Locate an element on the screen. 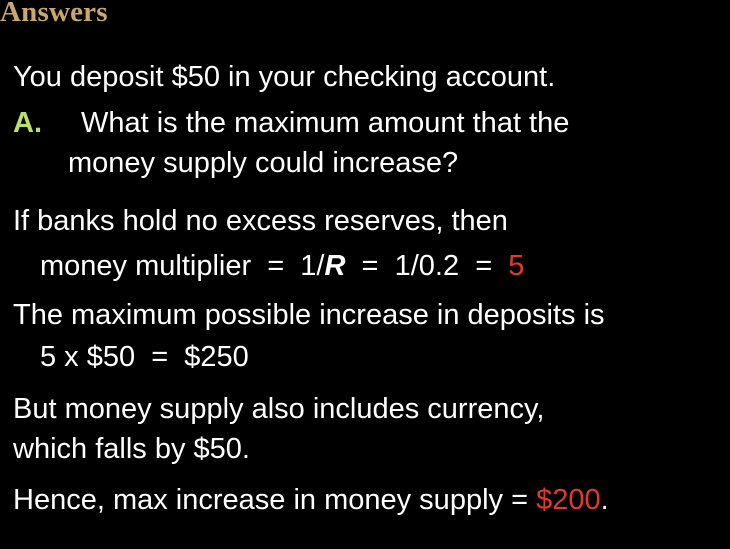  multiplier-prefix: money multiplier = 1/ is located at coordinates (182, 266).